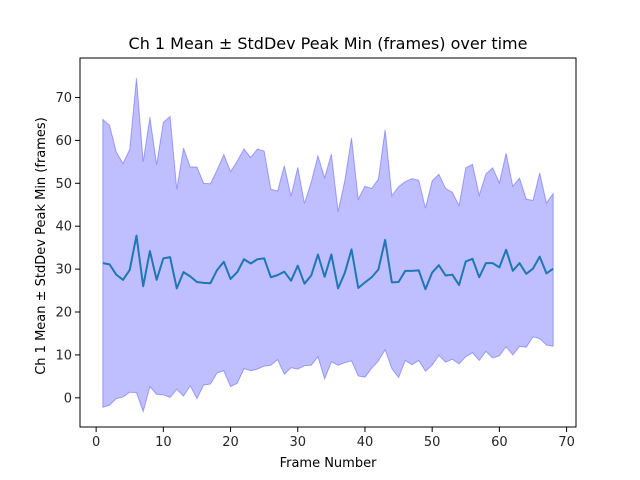 The image size is (640, 480). I want to click on y-tick-label: 30, so click(63, 270).